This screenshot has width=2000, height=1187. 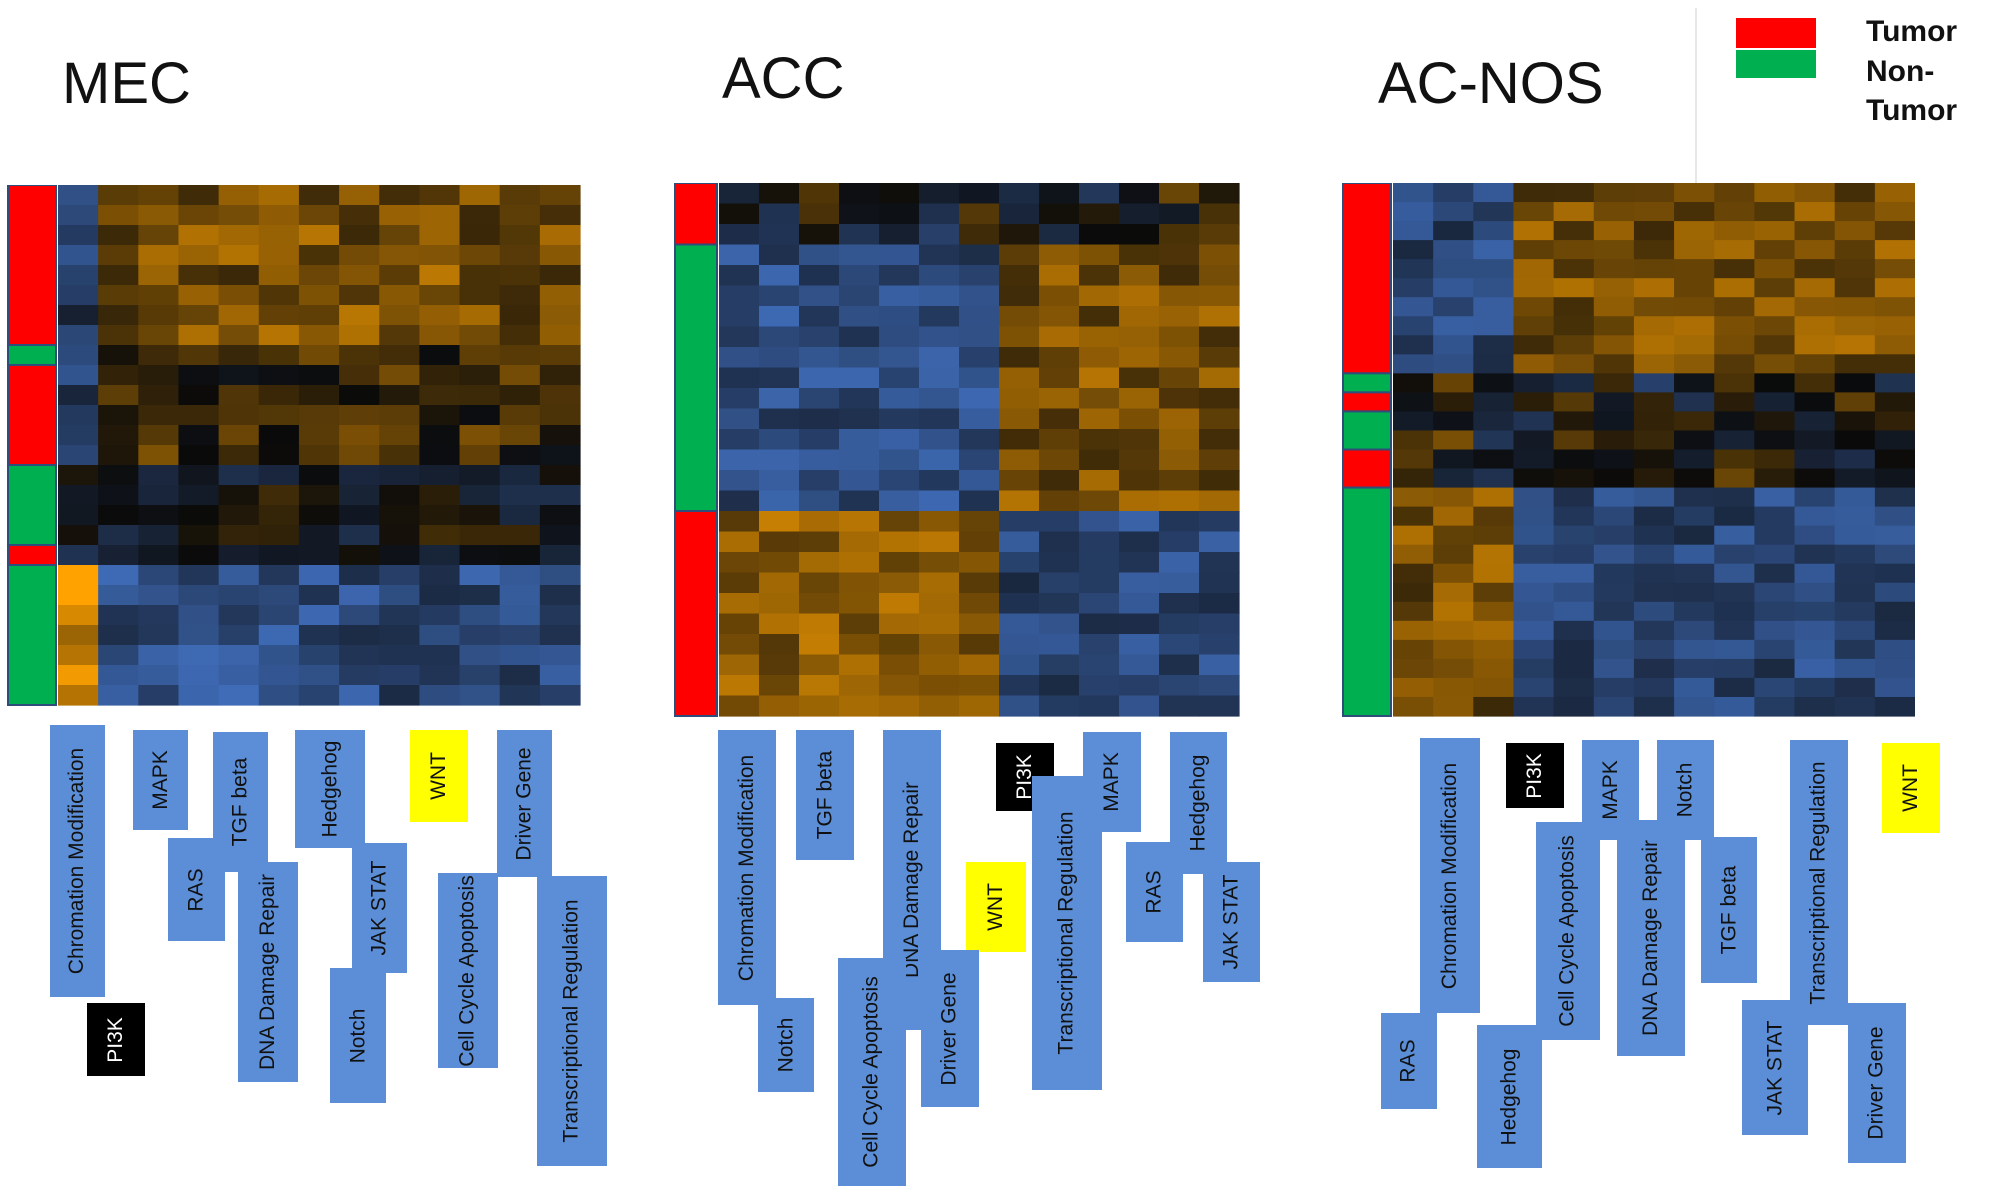 I want to click on pathway-label-box: Driver Gene, so click(x=950, y=1028).